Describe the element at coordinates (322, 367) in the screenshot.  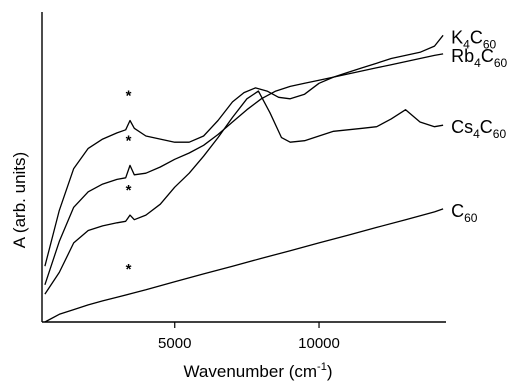
I see `x-axis-title-sup: -1` at that location.